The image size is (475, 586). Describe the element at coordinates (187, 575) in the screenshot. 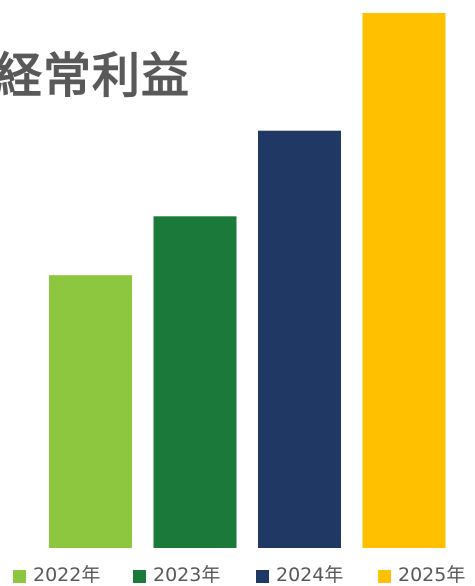

I see `legend-label: 2023年` at that location.